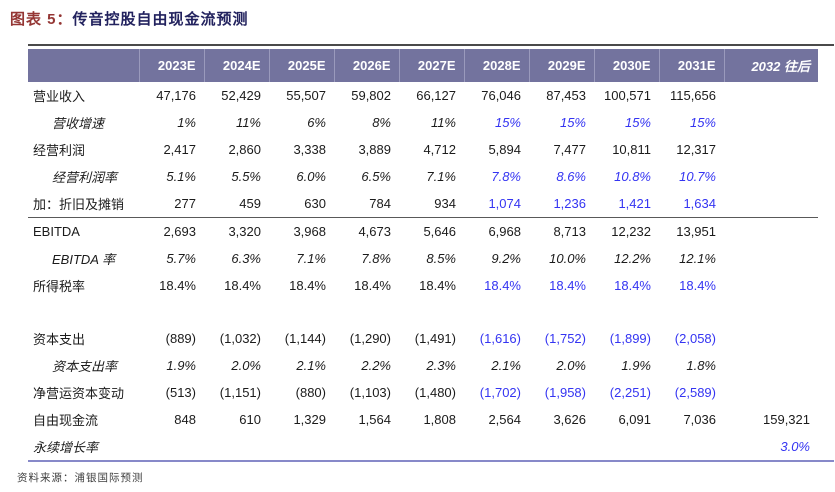 This screenshot has width=835, height=492. What do you see at coordinates (565, 392) in the screenshot?
I see `cell-r11-c6: (1,958)` at bounding box center [565, 392].